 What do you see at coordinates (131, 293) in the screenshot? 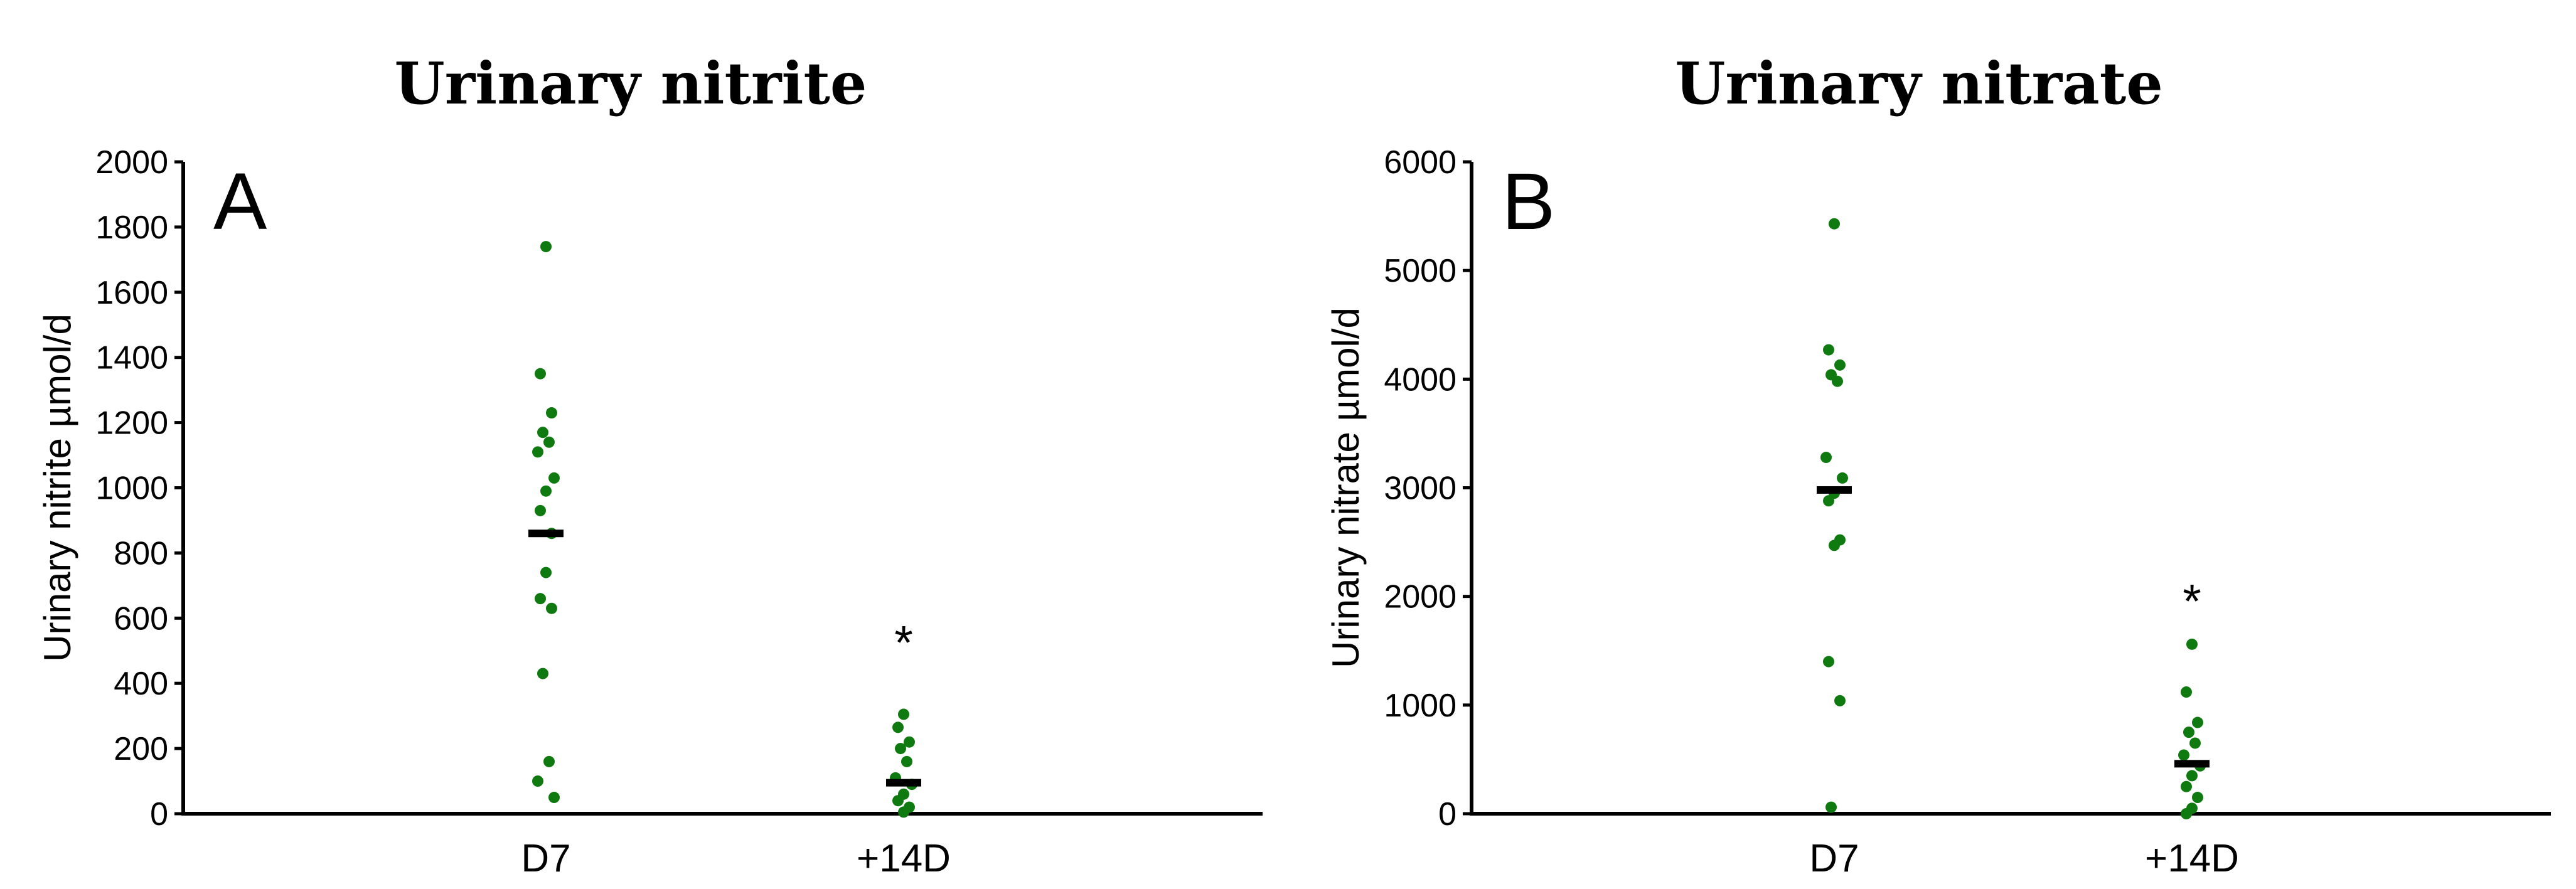
I see `y-tick-label: 1600` at bounding box center [131, 293].